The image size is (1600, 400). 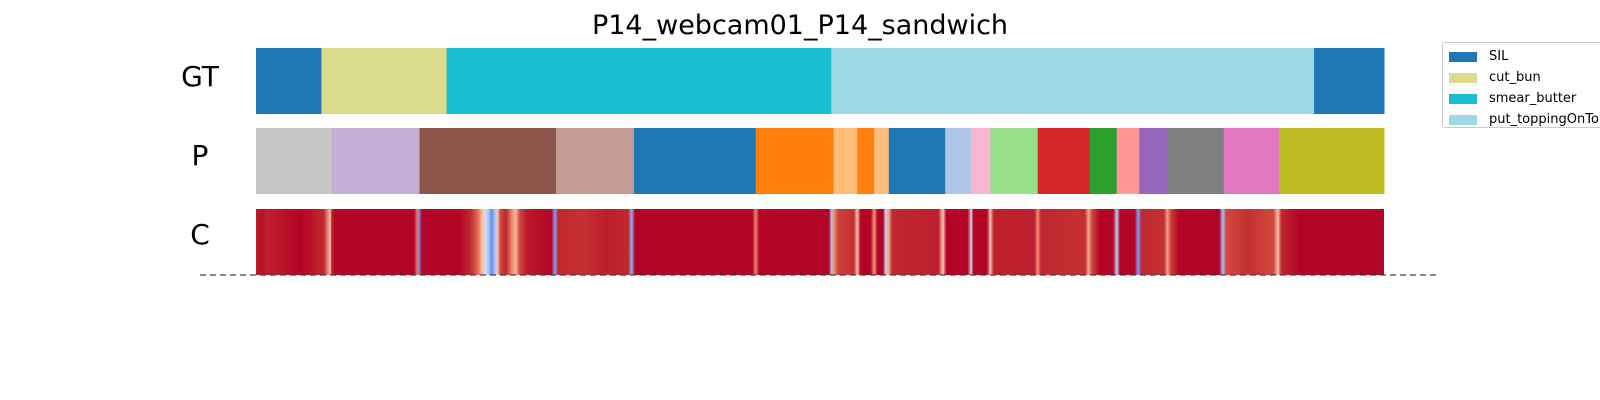 I want to click on chart-title: P14_webcam01_P14_sandwich, so click(x=800, y=25).